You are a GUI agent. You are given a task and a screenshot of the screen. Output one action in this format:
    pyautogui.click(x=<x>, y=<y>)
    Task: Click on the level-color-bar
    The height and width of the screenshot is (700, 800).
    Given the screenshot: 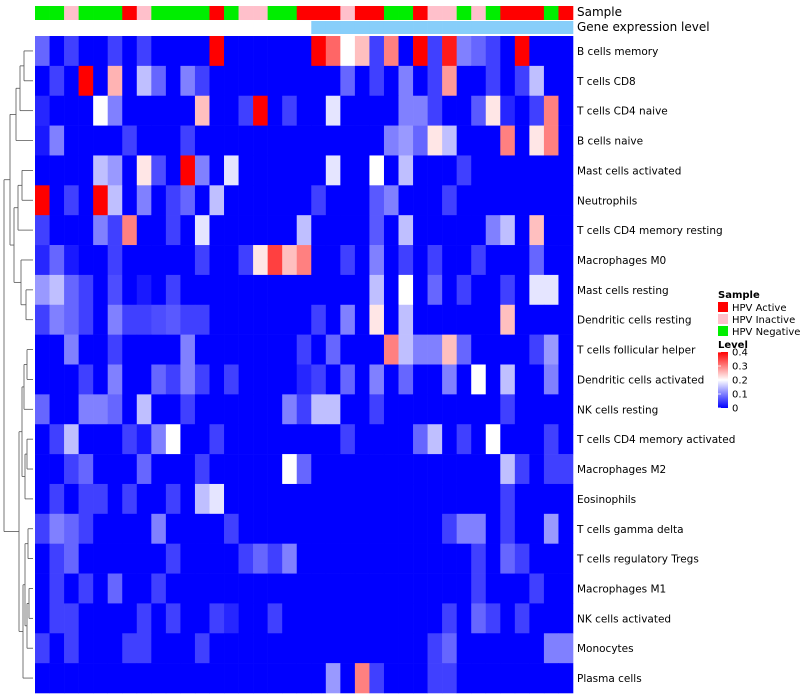 What is the action you would take?
    pyautogui.click(x=723, y=380)
    